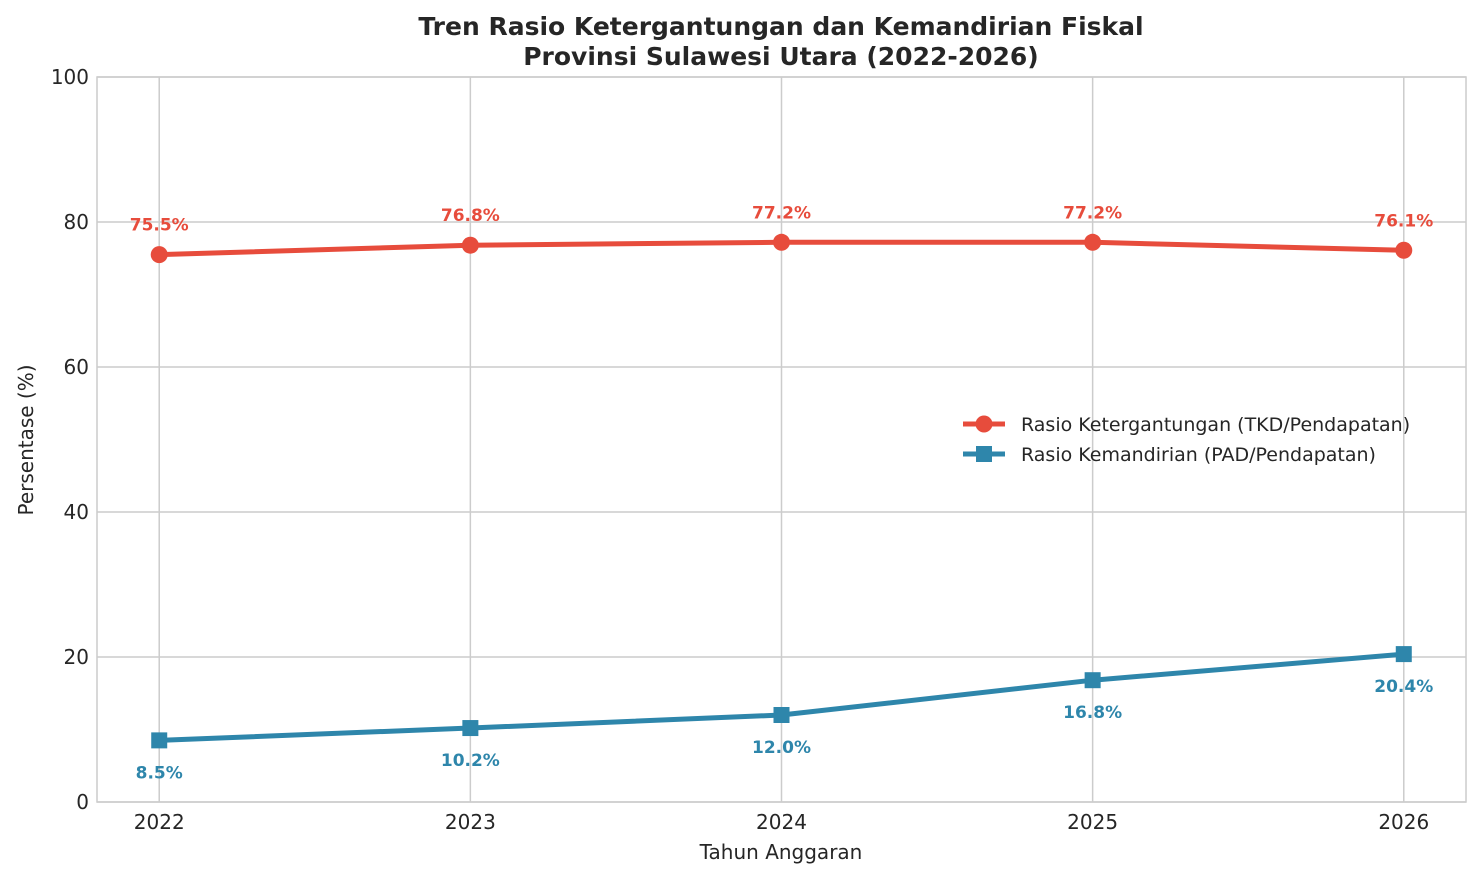  I want to click on x-tick-label: 2026, so click(1403, 822).